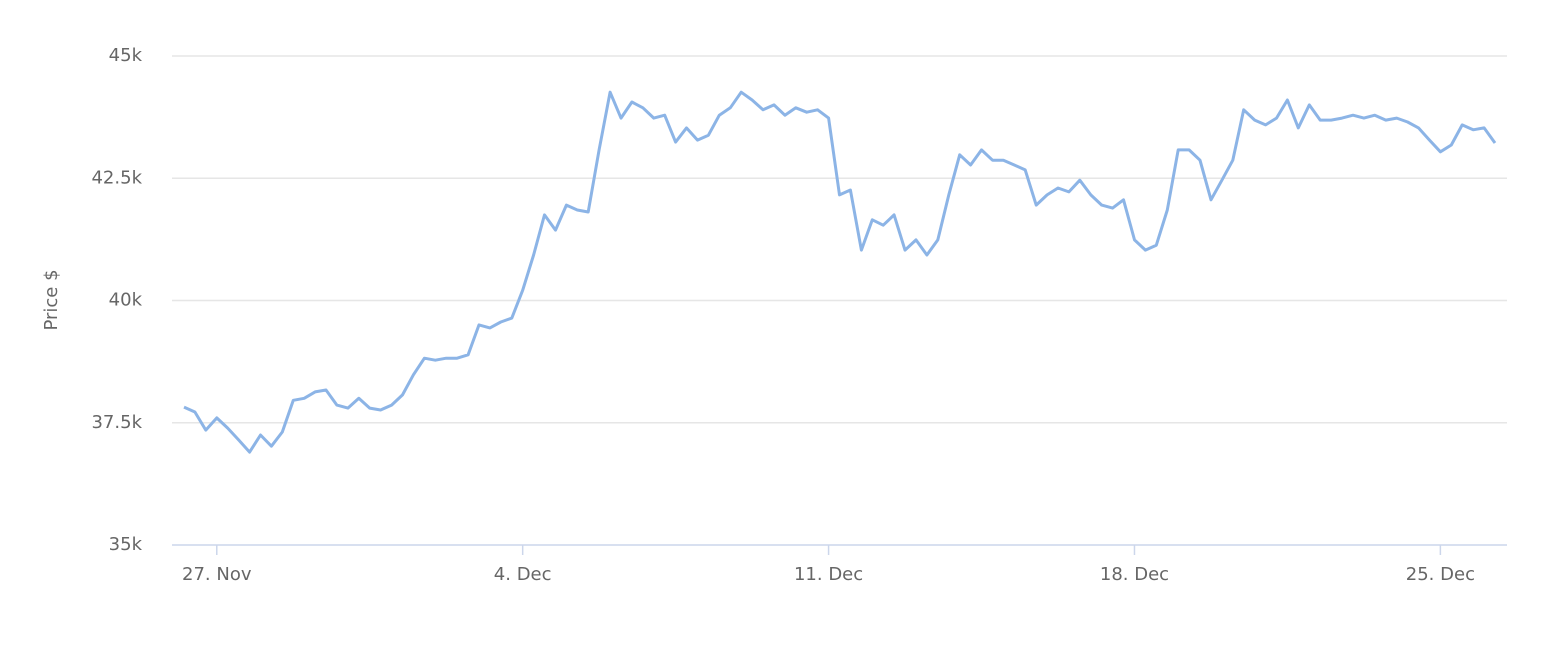 The width and height of the screenshot is (1550, 650). I want to click on y-tick-label: 40k, so click(126, 300).